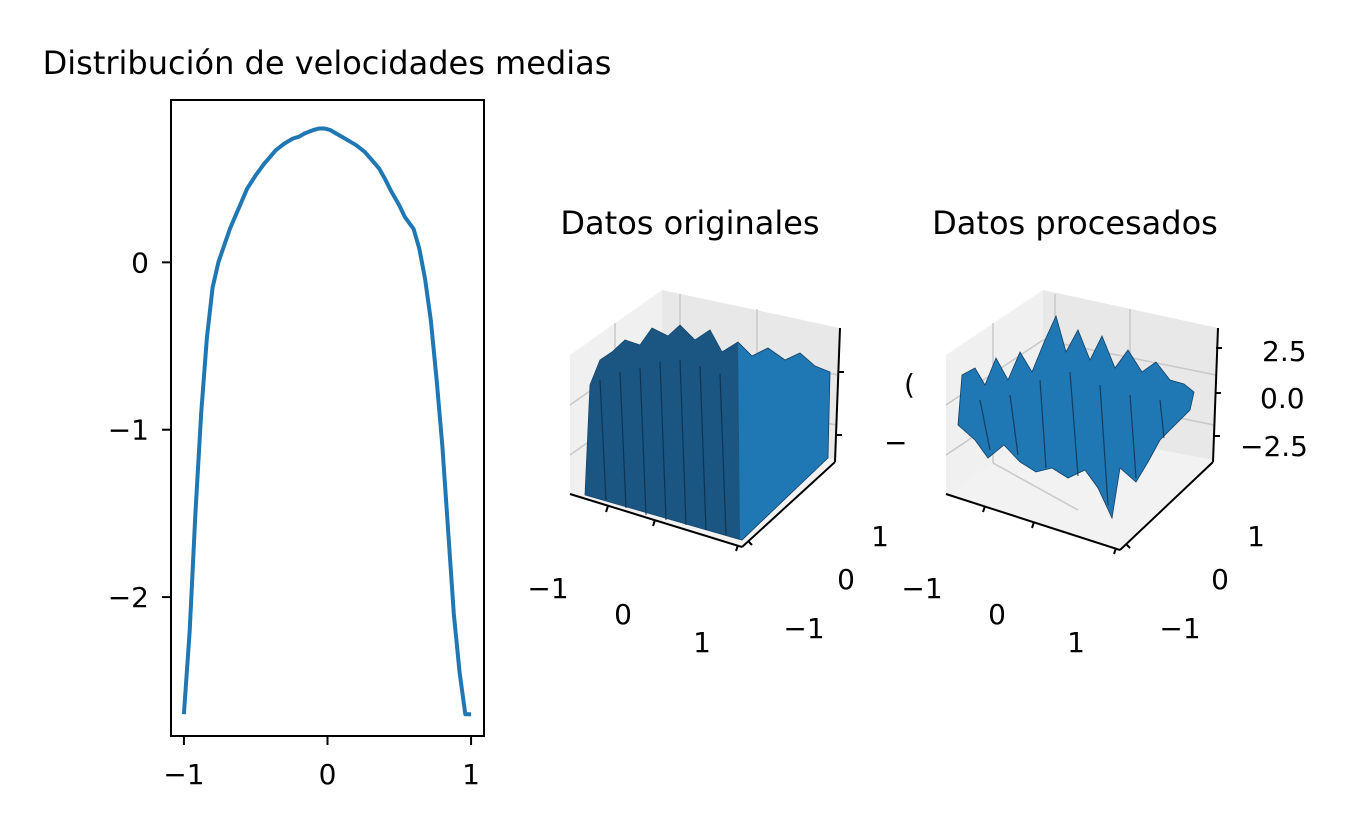 The width and height of the screenshot is (1367, 828). I want to click on x-tick-label: 1, so click(471, 774).